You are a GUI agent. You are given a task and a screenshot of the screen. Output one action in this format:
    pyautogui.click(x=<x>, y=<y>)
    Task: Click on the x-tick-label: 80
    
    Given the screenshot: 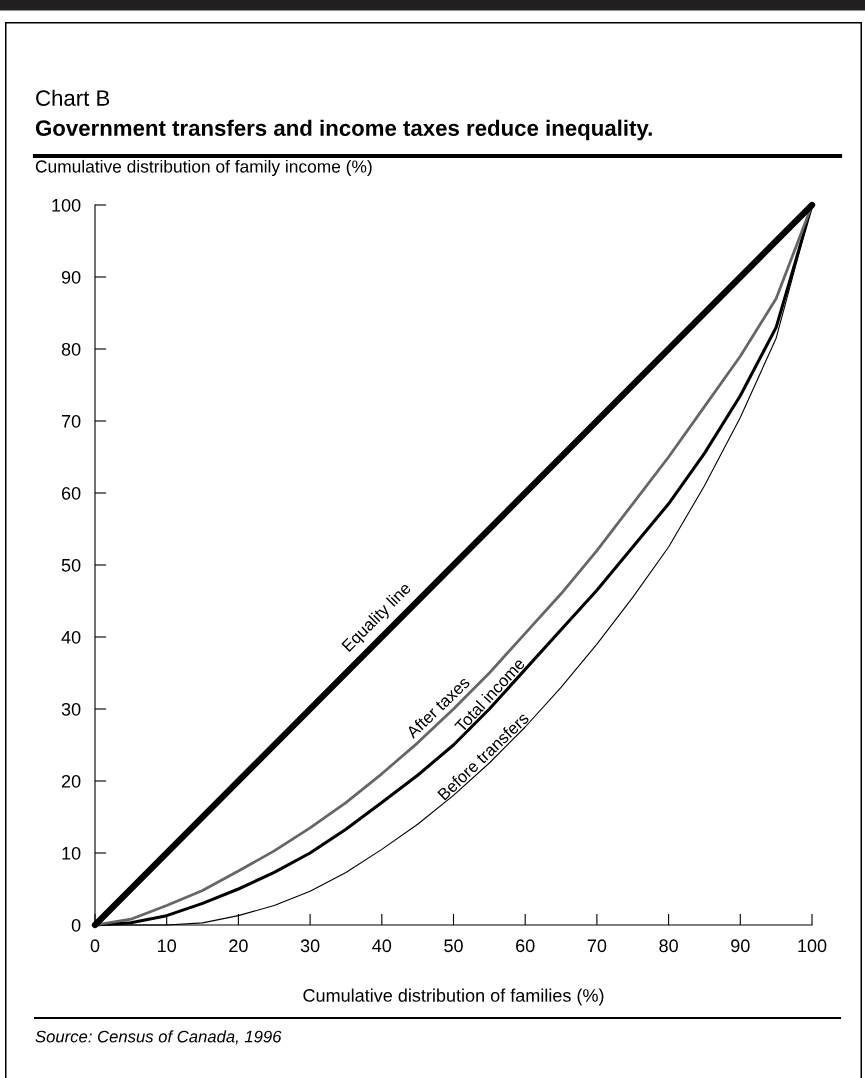 What is the action you would take?
    pyautogui.click(x=668, y=946)
    